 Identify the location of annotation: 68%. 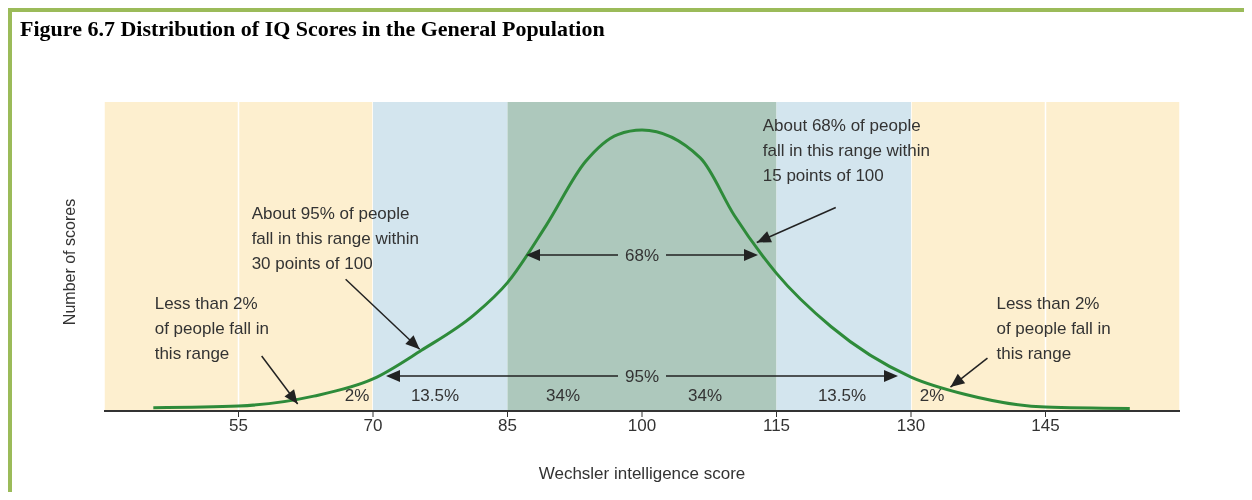
(642, 255).